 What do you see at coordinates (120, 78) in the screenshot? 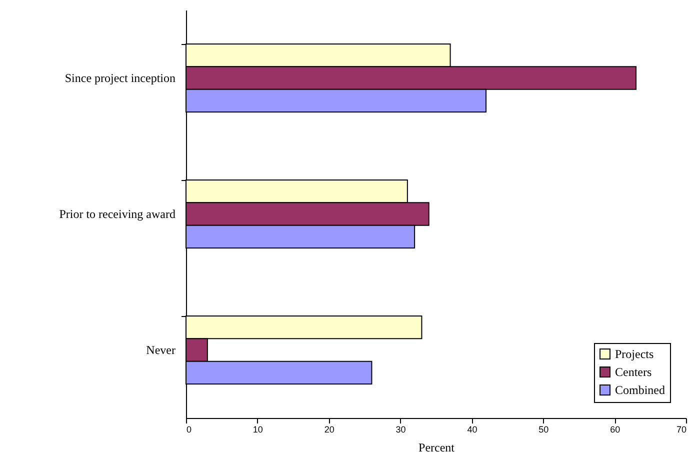
I see `y-tick-label: Since project inception` at bounding box center [120, 78].